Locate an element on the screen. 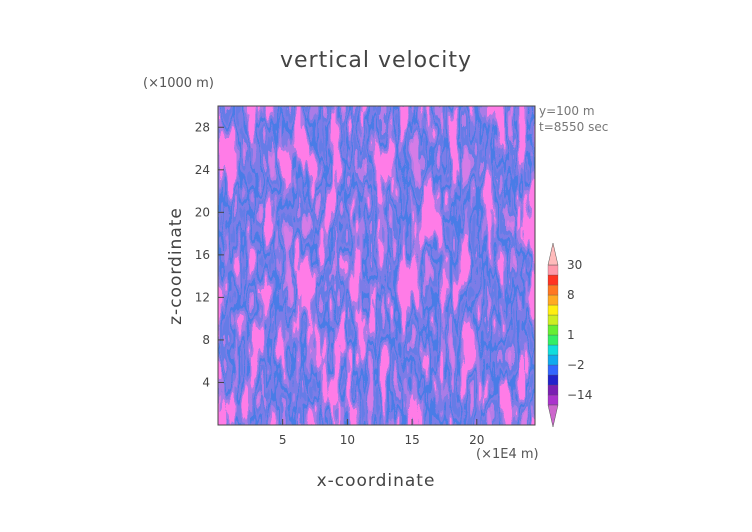 The image size is (752, 532). x-axis: 5 10 15 20 is located at coordinates (381, 433).